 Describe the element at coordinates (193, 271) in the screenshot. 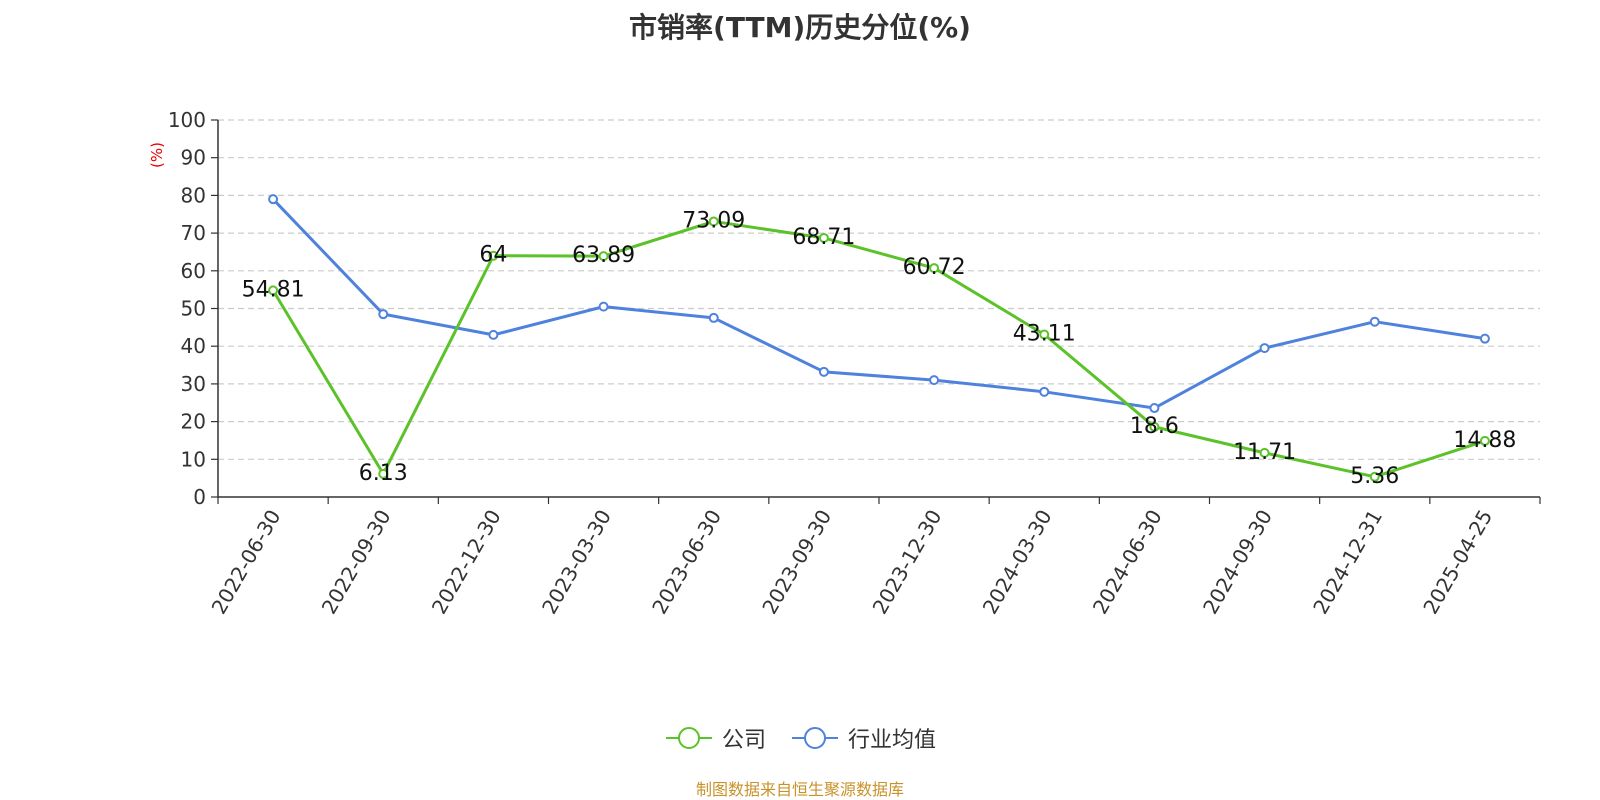

I see `y-tick-label: 60` at that location.